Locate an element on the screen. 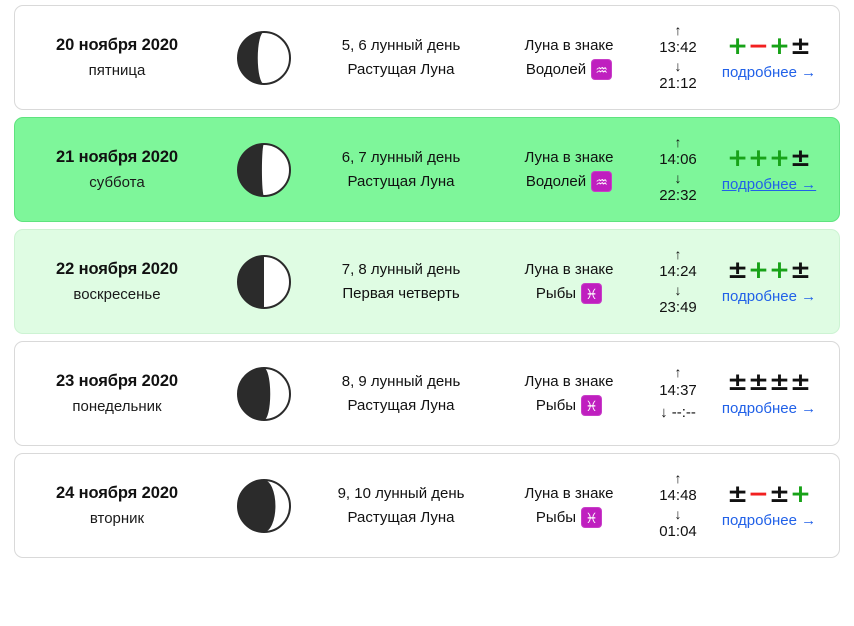  lunar-day-cell: 6, 7 лунный день Растущая Луна is located at coordinates (401, 170).